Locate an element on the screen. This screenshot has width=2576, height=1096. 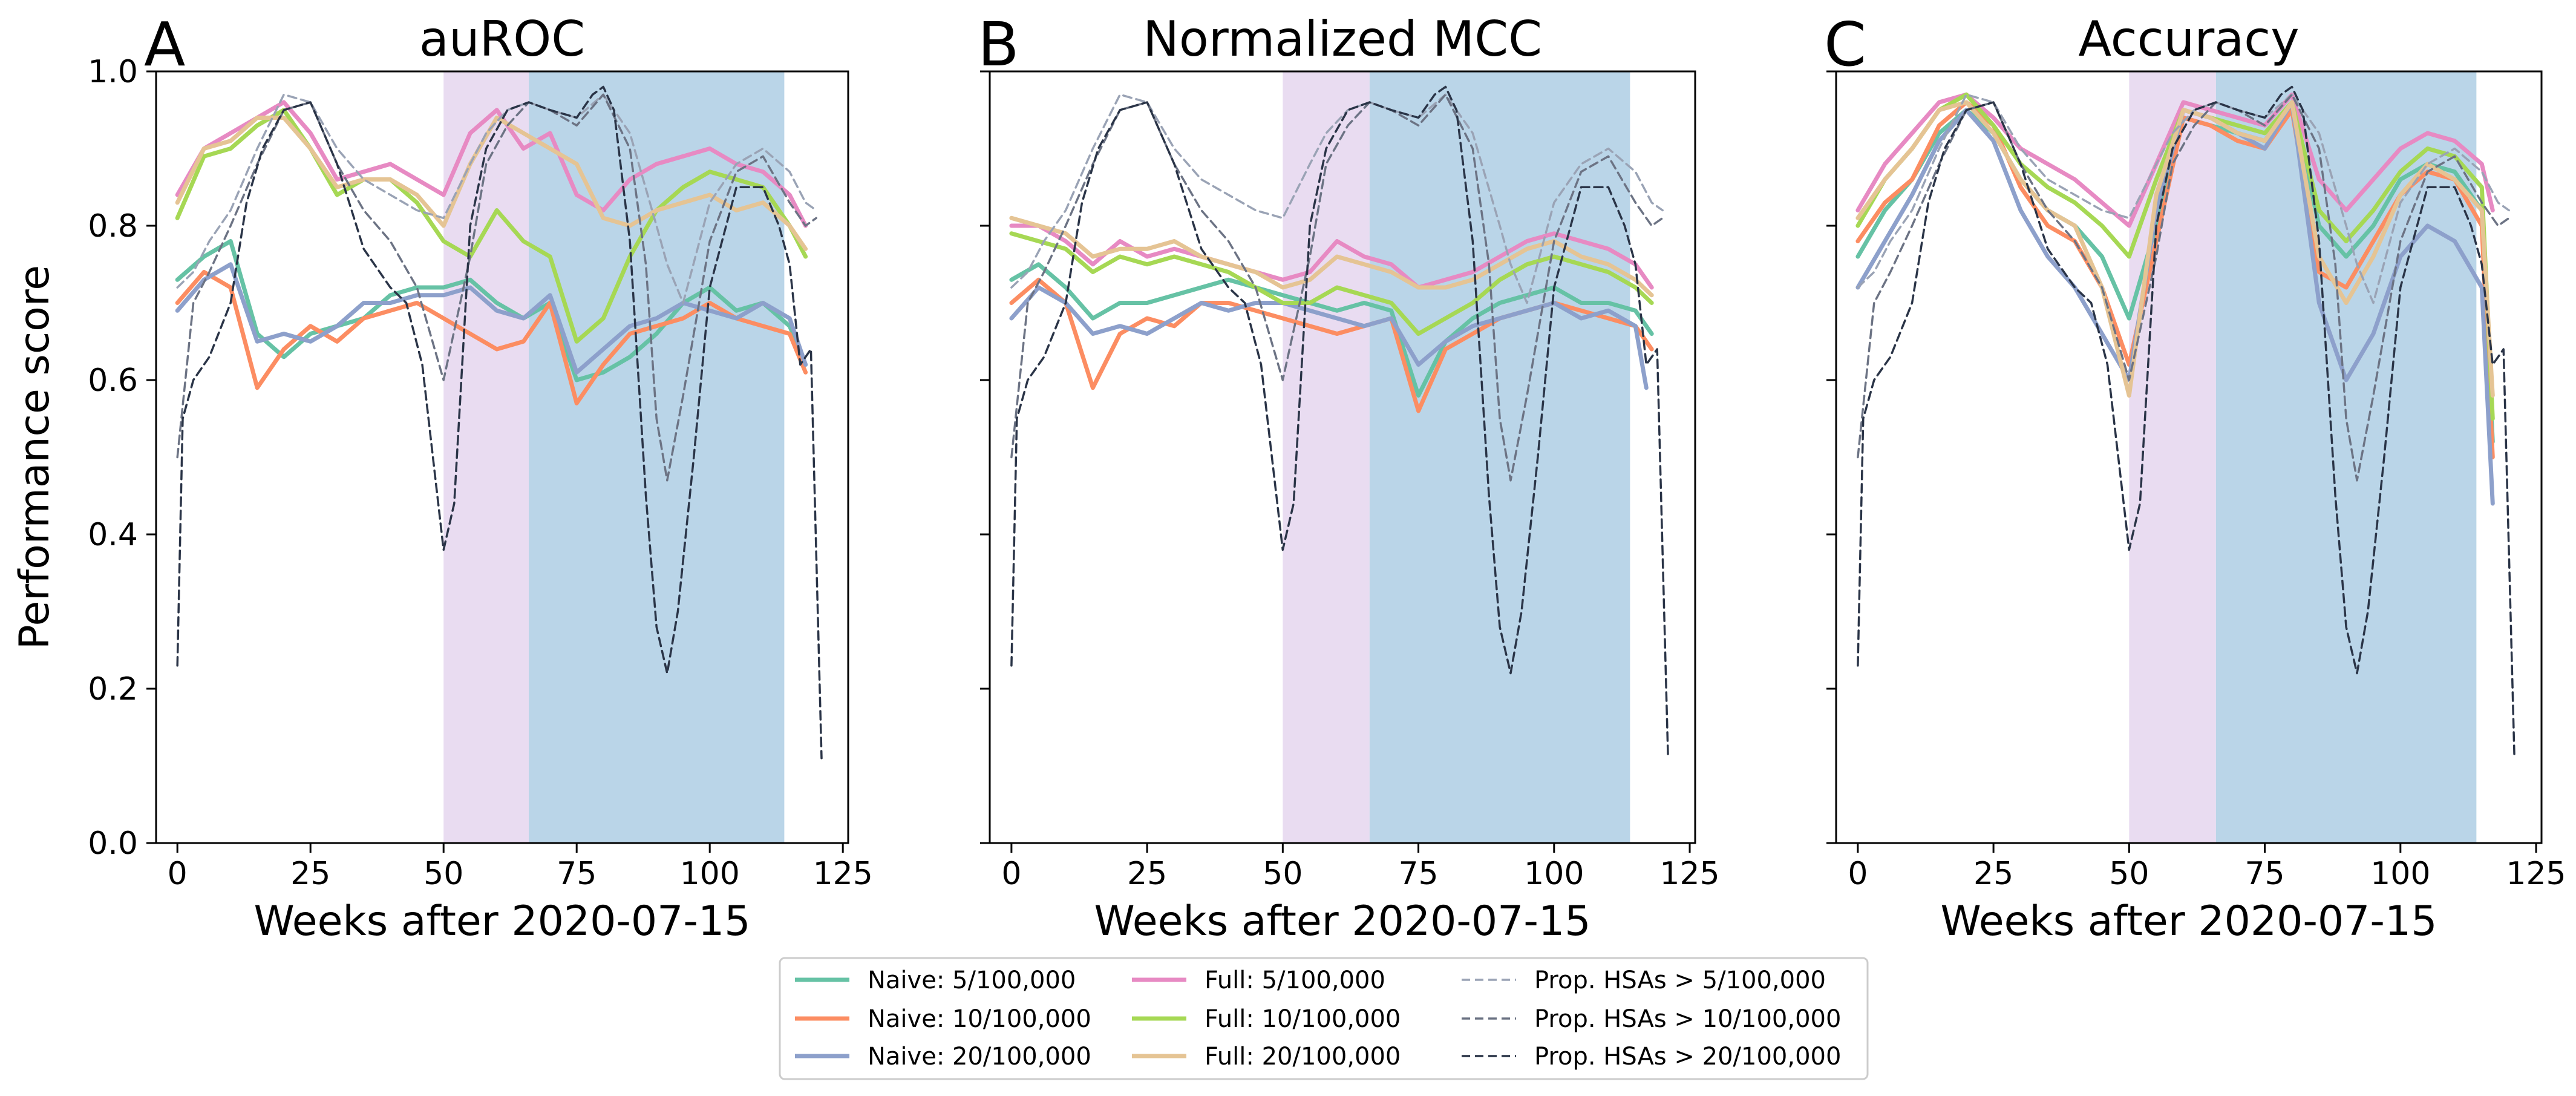
panel-letter: A is located at coordinates (164, 44).